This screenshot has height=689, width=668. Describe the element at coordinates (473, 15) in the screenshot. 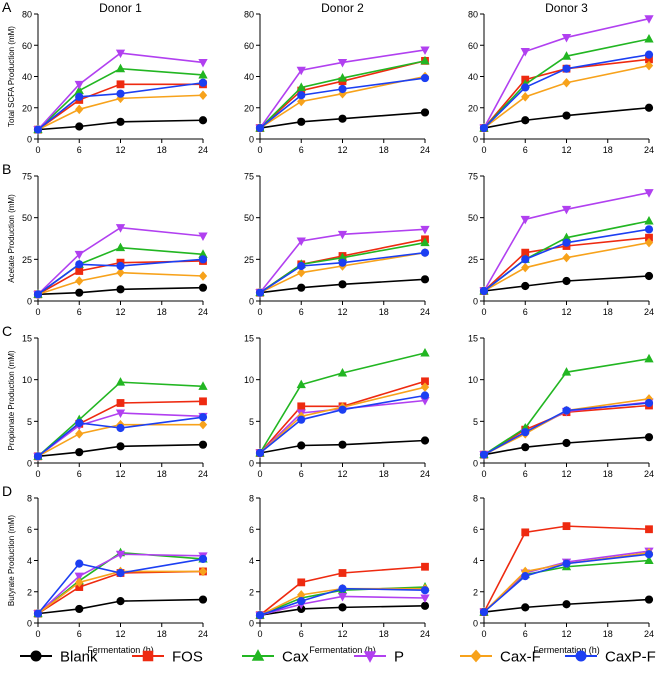

I see `y-tick-label: 80` at that location.